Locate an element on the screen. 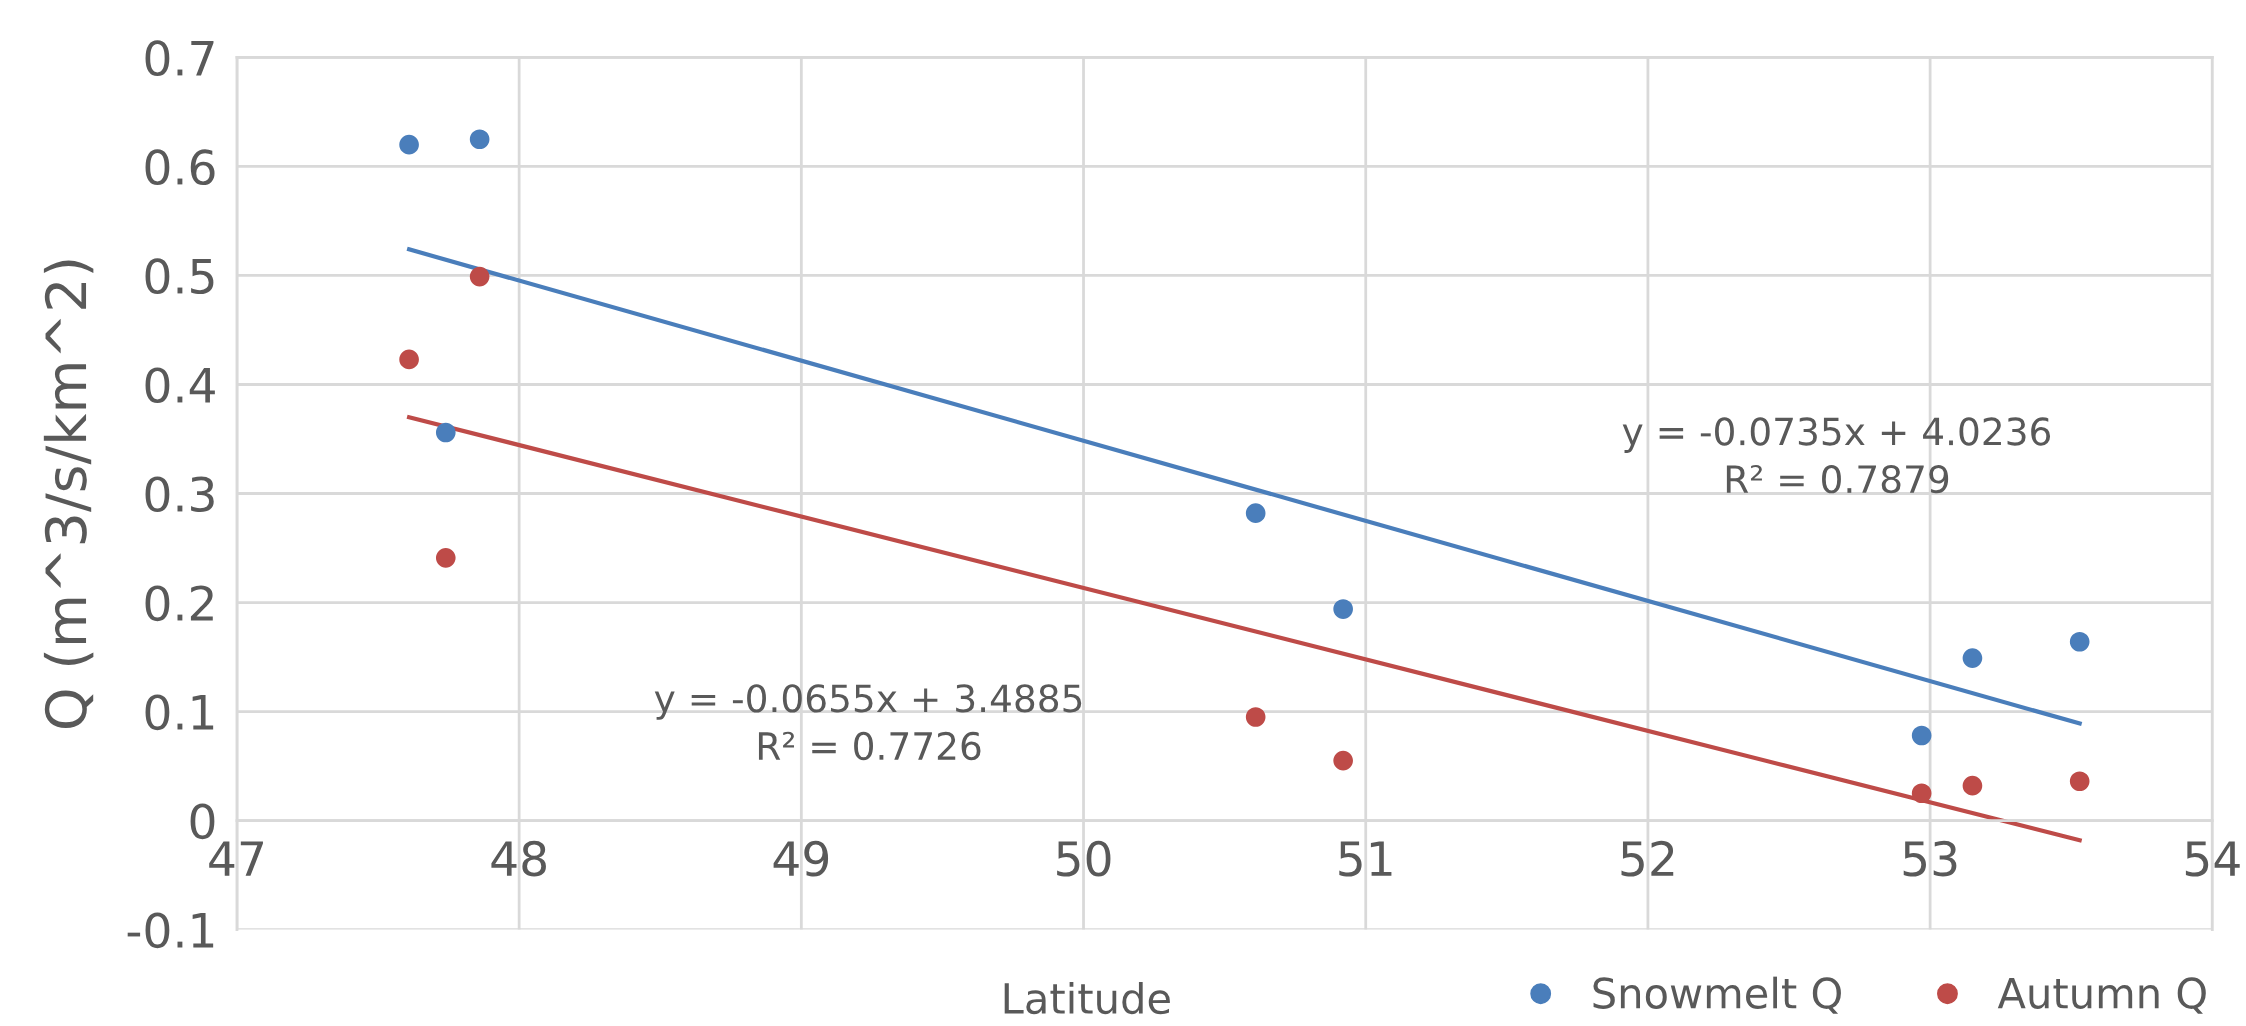 The width and height of the screenshot is (2246, 1026). x-axis-title: Latitude is located at coordinates (1087, 998).